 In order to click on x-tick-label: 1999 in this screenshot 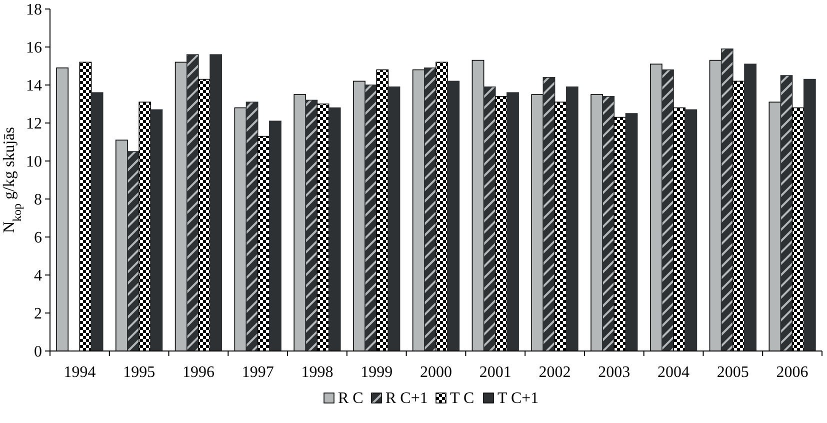, I will do `click(376, 372)`.